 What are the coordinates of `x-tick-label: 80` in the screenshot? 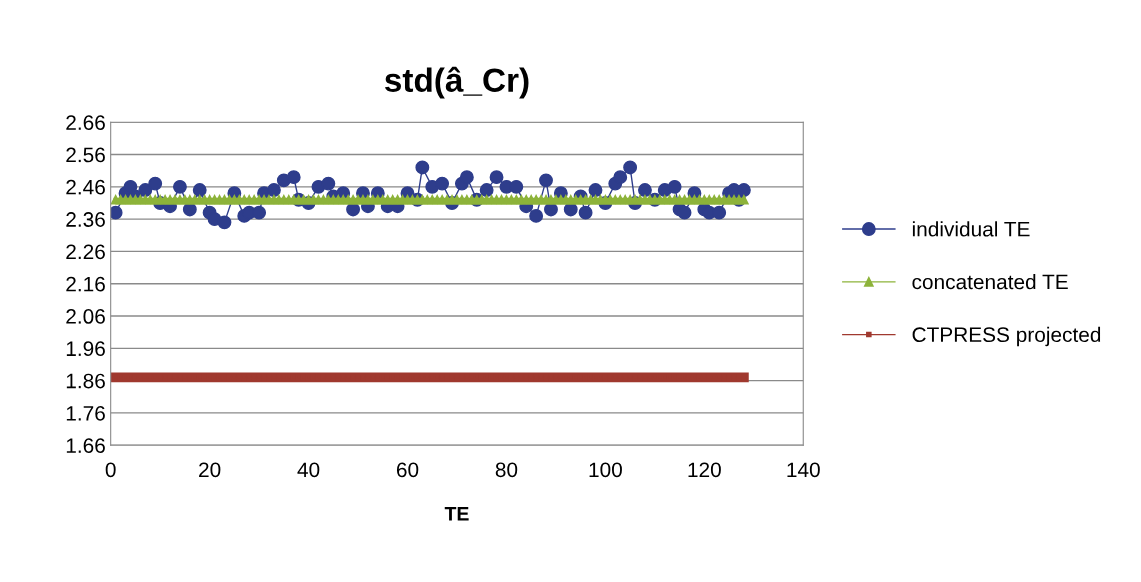 It's located at (506, 470).